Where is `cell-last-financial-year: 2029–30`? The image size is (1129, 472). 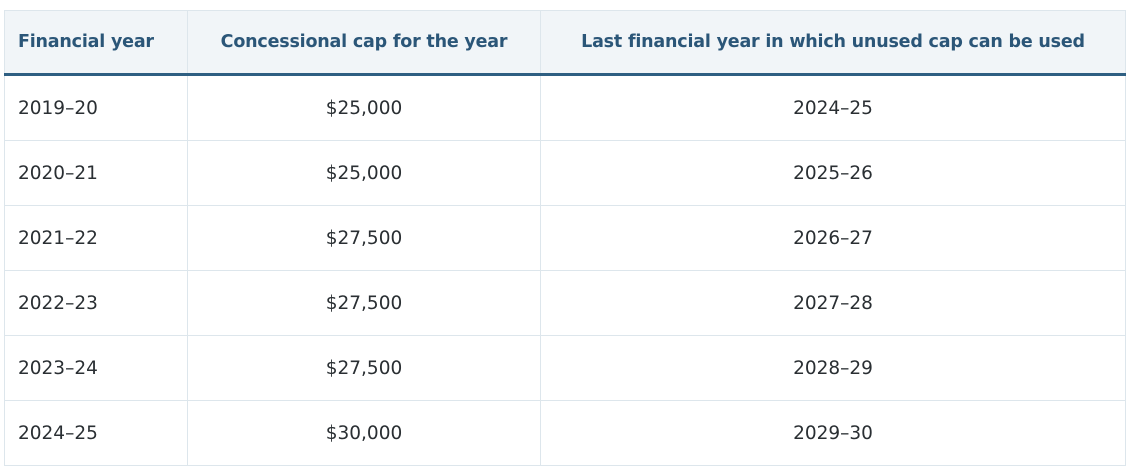 cell-last-financial-year: 2029–30 is located at coordinates (833, 433).